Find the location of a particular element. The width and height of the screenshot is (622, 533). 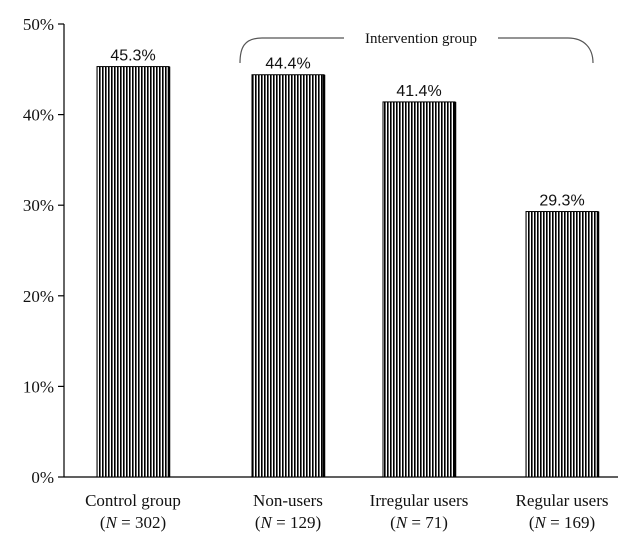

bracket-line is located at coordinates (416, 50).